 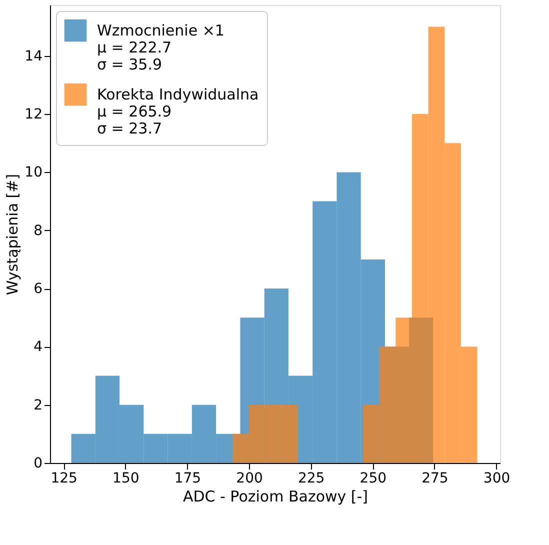 I want to click on y-tick-label: 4, so click(x=38, y=347).